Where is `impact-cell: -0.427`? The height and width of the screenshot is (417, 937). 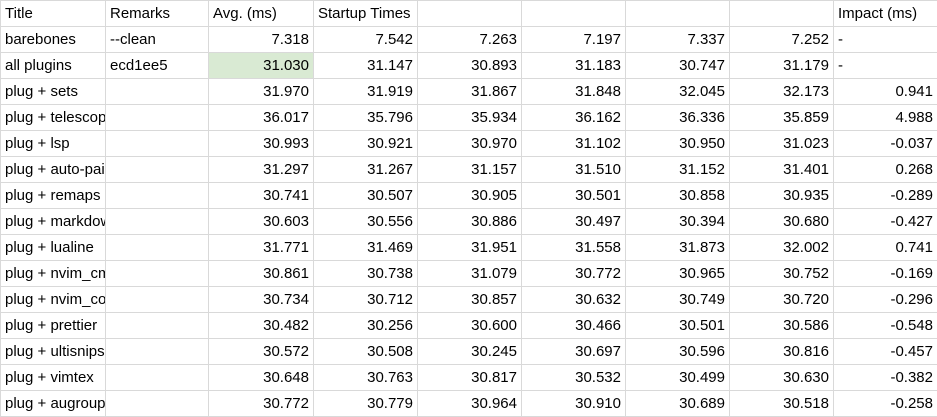 impact-cell: -0.427 is located at coordinates (885, 221).